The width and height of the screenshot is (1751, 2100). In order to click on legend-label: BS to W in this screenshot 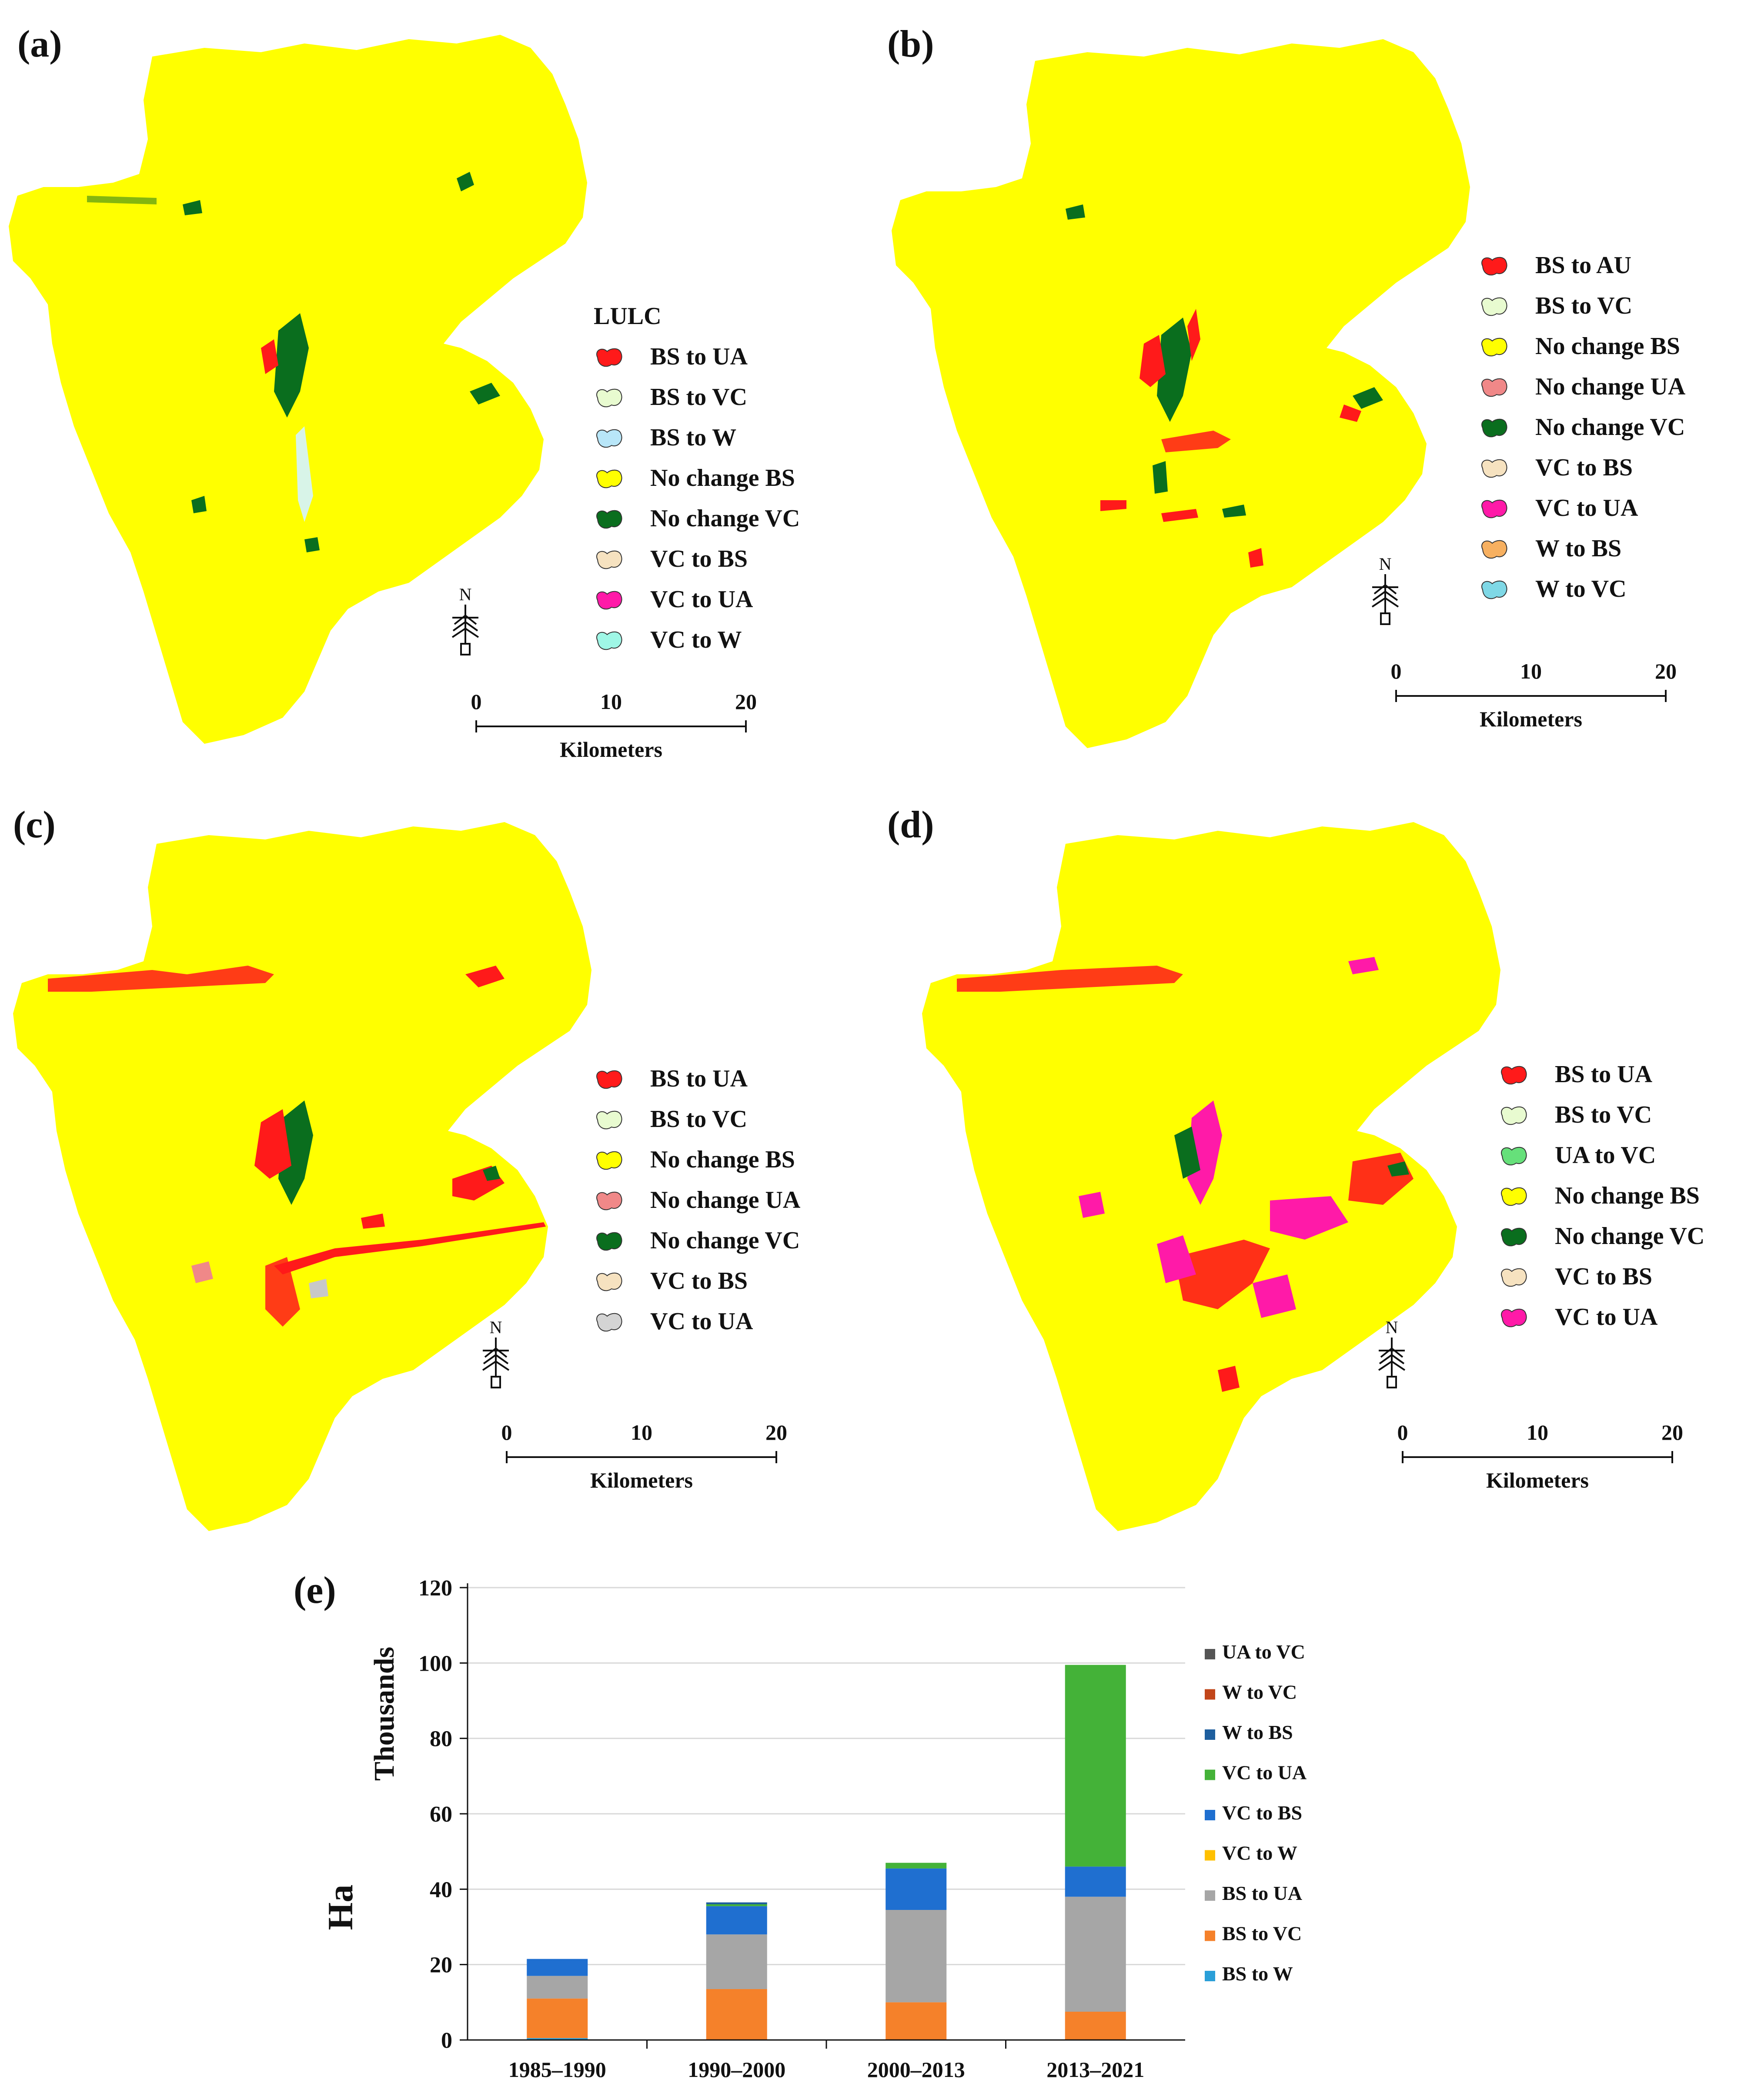, I will do `click(1257, 1974)`.